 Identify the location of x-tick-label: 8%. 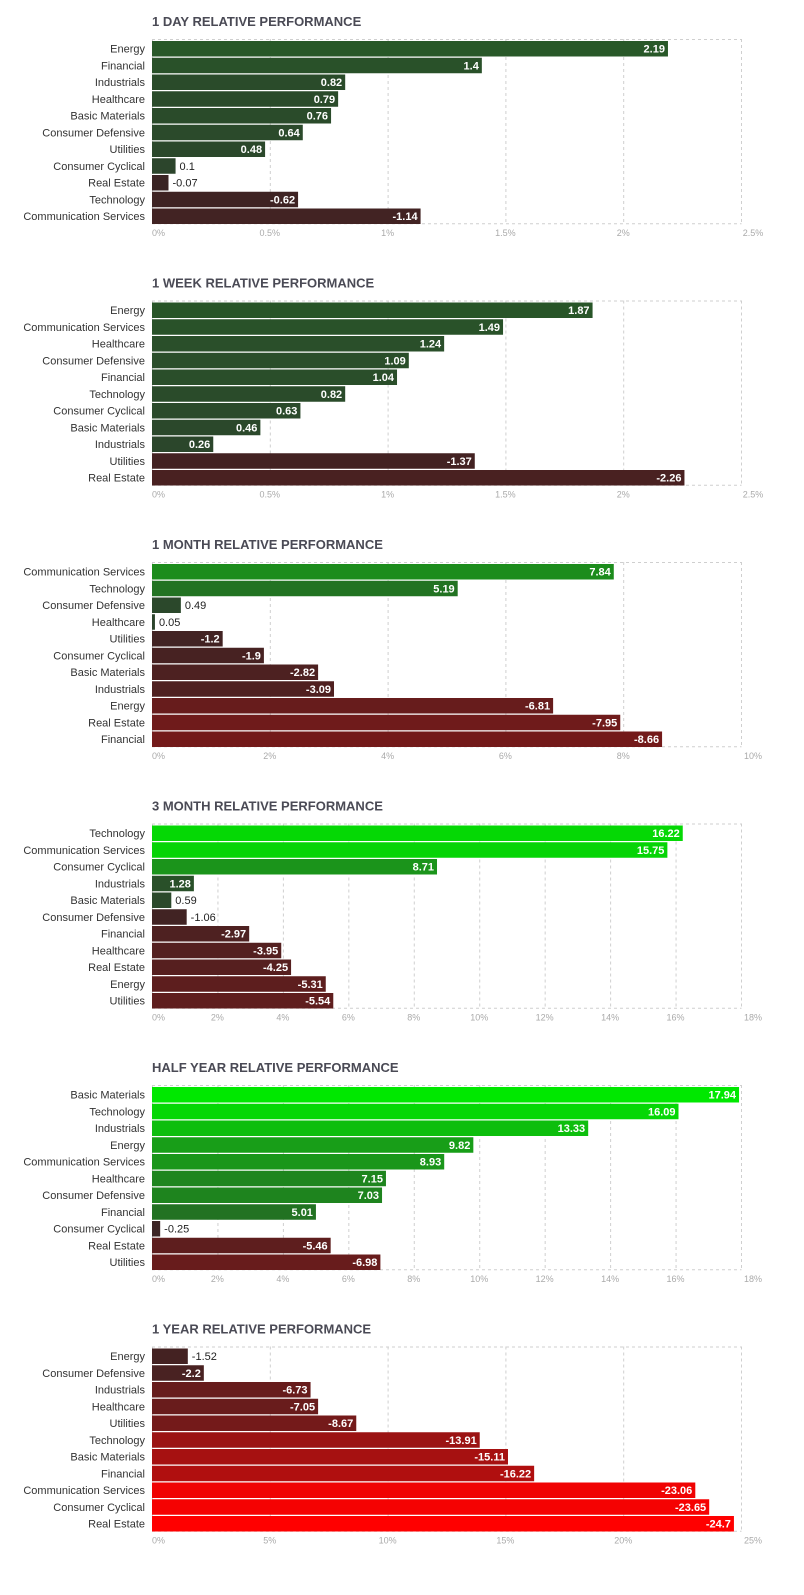
(413, 1017).